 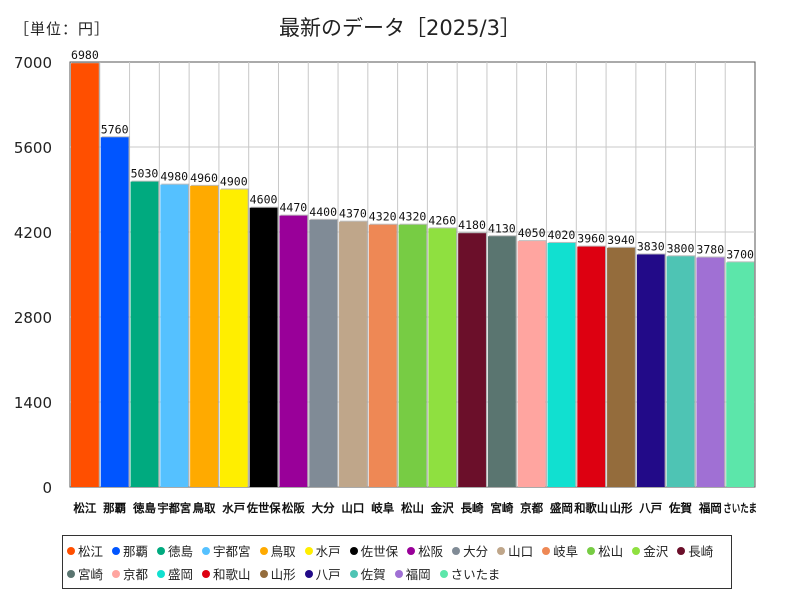 I want to click on x-tick-label: 佐世保, so click(x=263, y=508).